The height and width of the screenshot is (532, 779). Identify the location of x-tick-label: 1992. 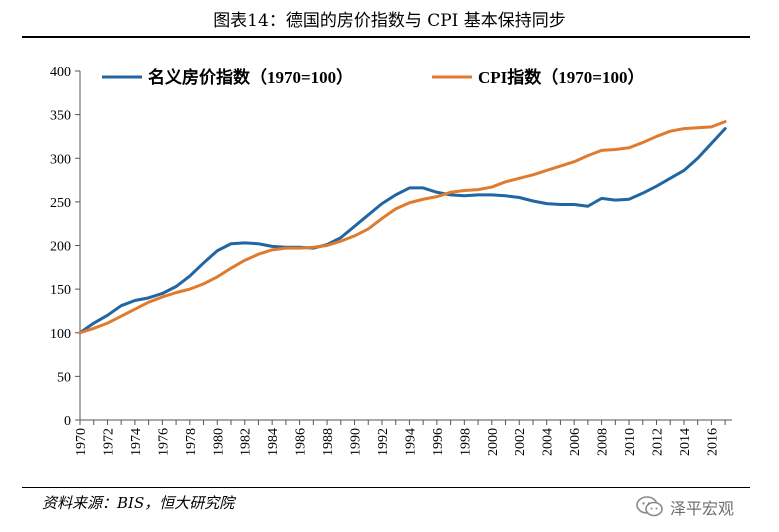
(383, 442).